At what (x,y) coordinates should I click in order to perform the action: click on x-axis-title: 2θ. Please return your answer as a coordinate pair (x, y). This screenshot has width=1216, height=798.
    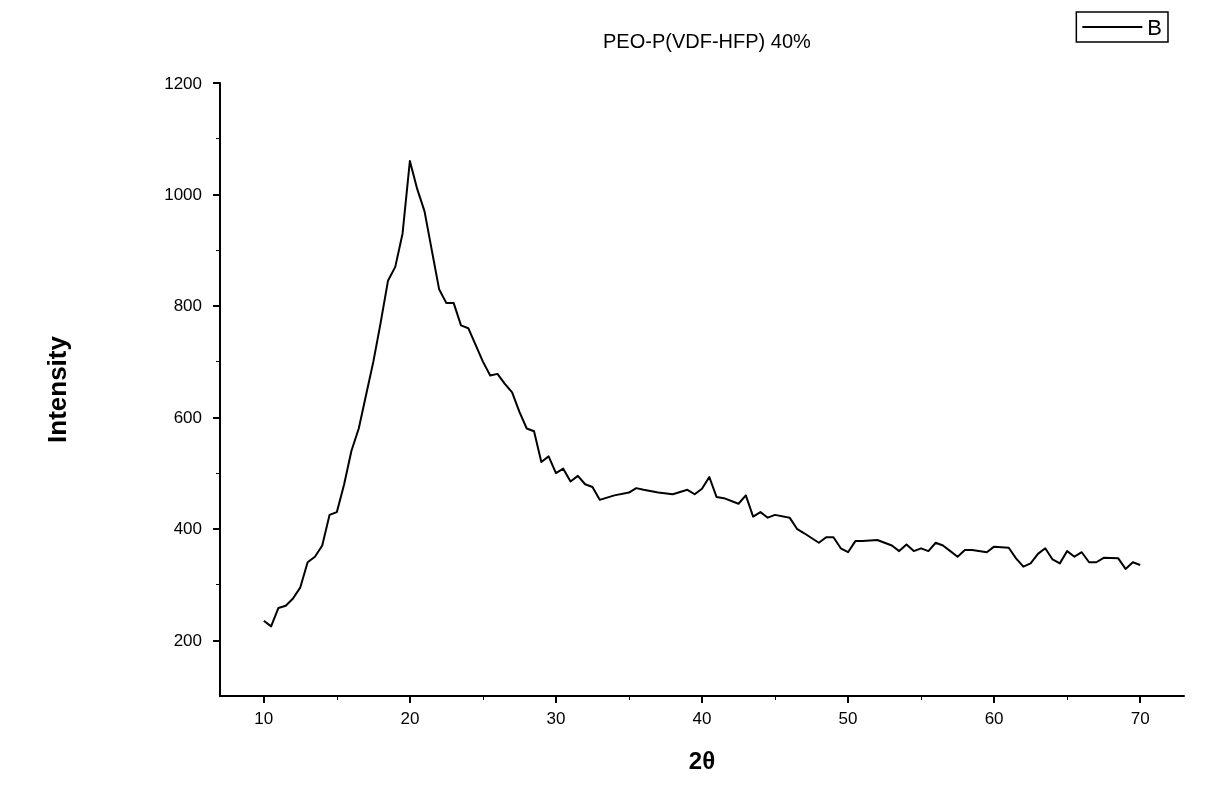
    Looking at the image, I should click on (702, 760).